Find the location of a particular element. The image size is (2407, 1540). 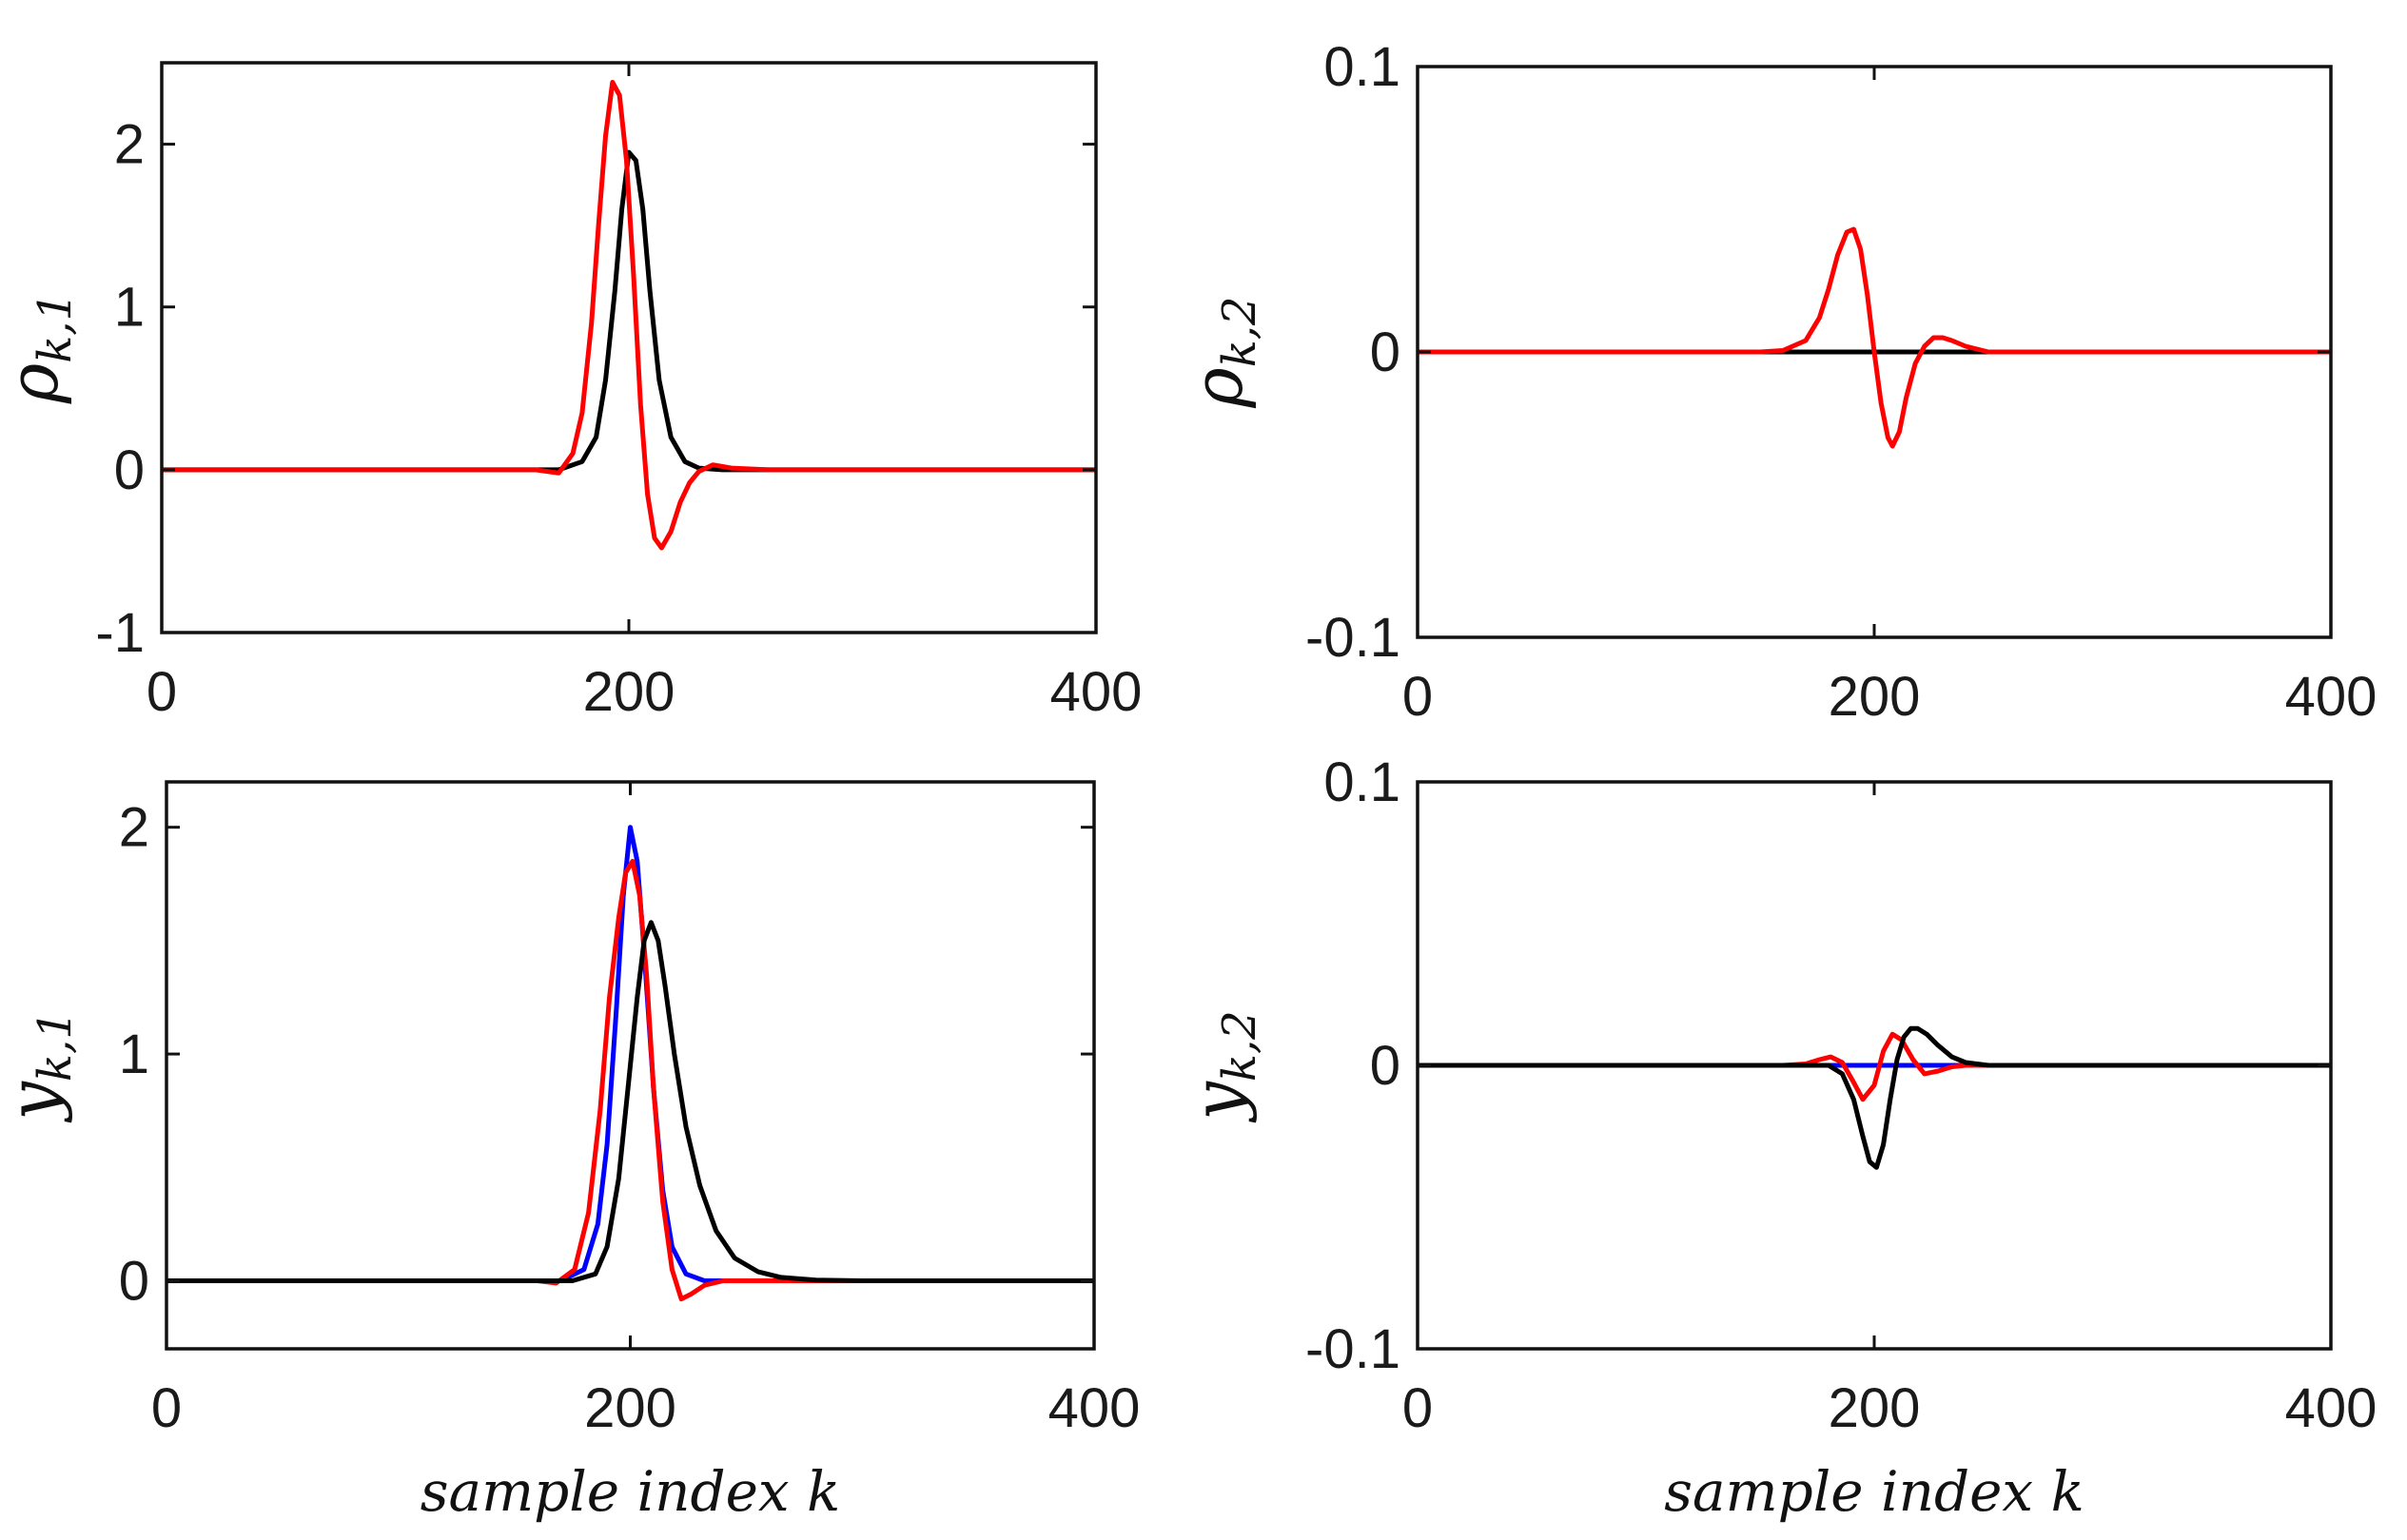

y-tick-label: -1 is located at coordinates (120, 633).